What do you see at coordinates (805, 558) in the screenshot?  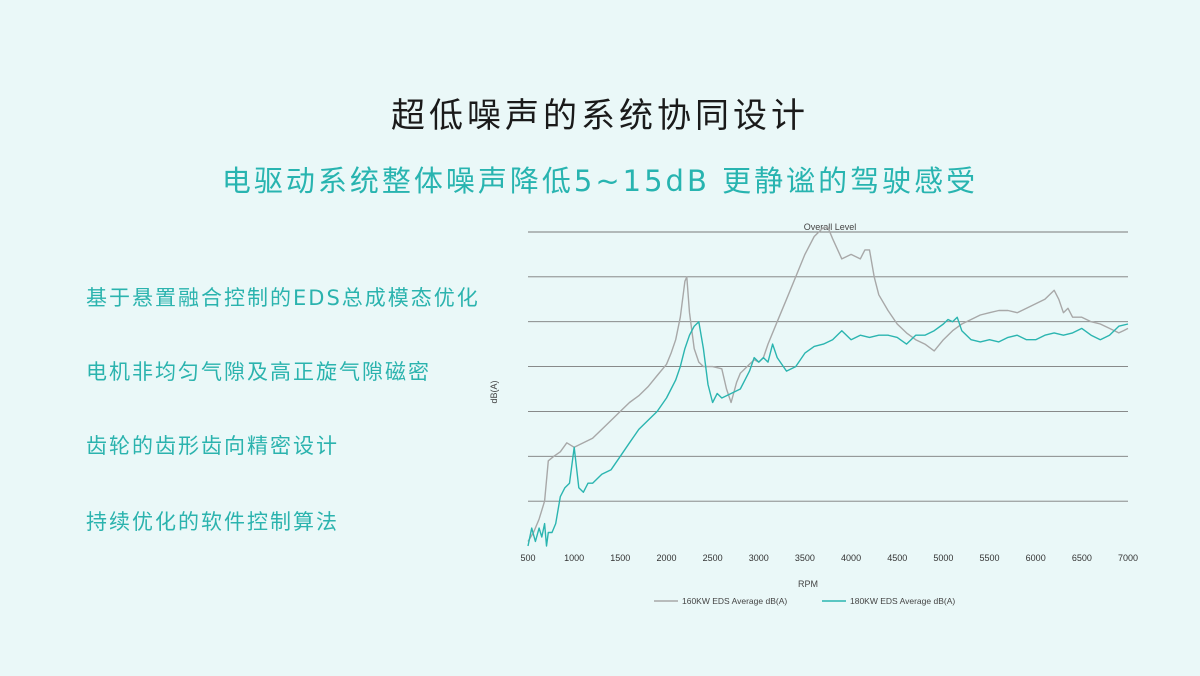 I see `x-tick-label: 3500` at bounding box center [805, 558].